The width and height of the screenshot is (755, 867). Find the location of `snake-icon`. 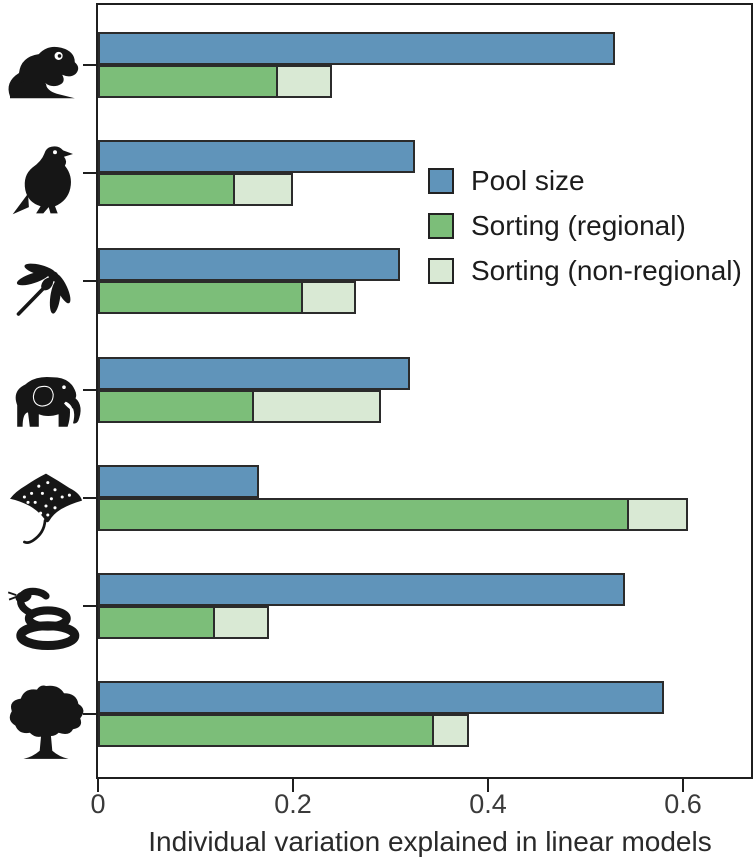

snake-icon is located at coordinates (46, 614).